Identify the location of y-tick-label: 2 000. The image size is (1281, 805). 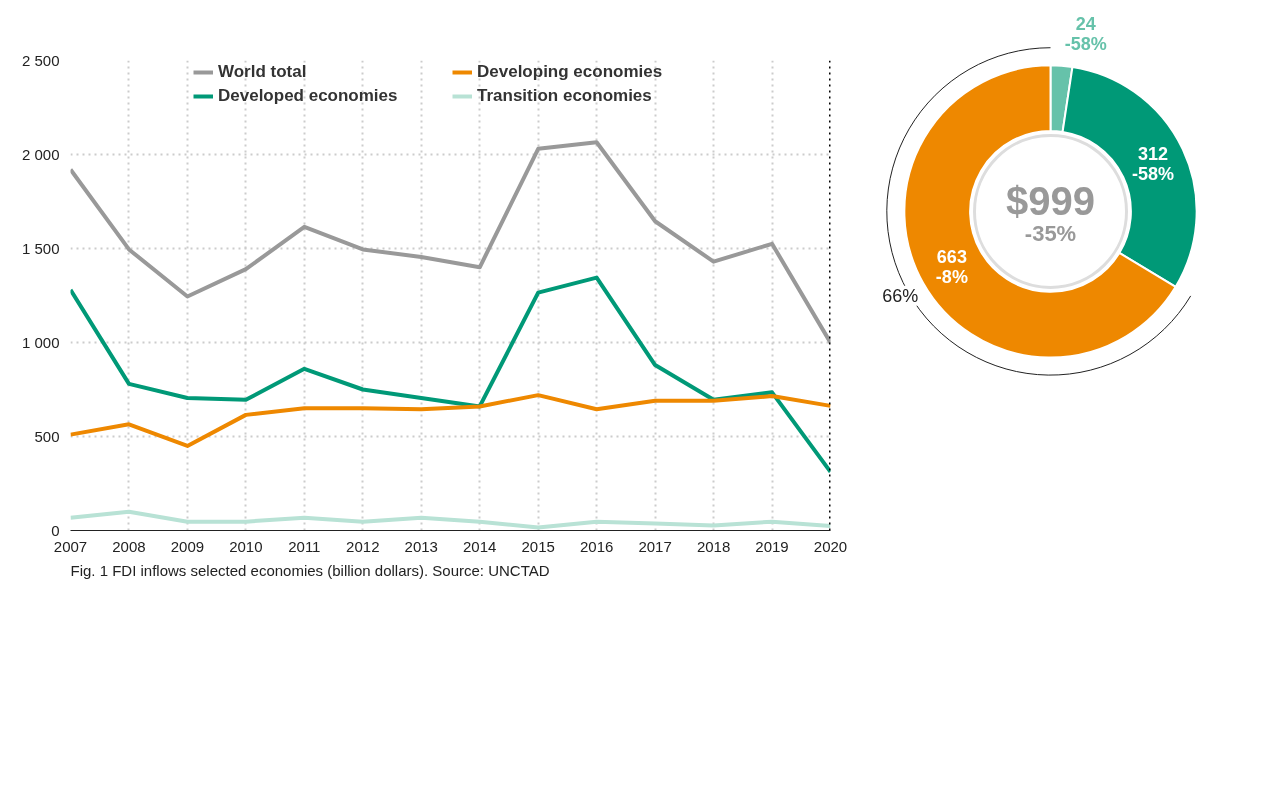
(40, 154).